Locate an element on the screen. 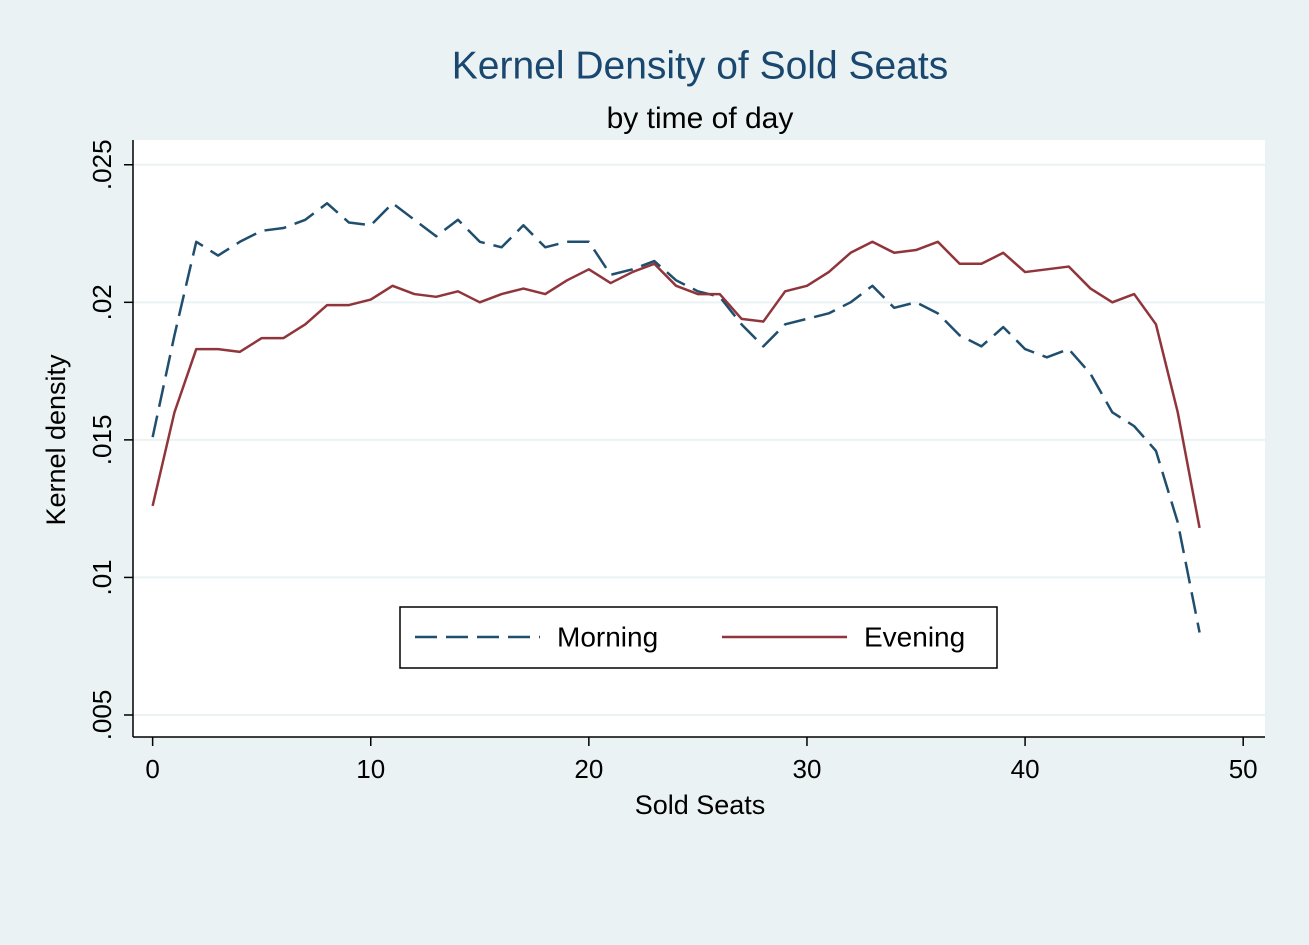  y-tick-label: .02 is located at coordinates (102, 302).